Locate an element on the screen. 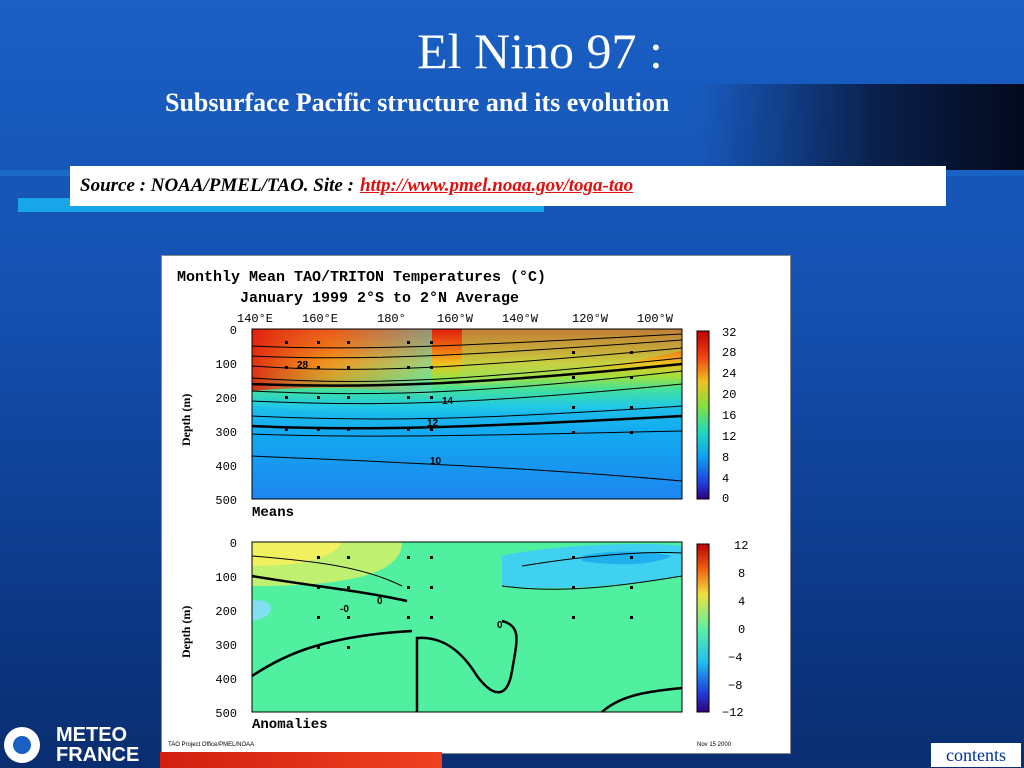 This screenshot has height=768, width=1024. means-contour-labels: 28 14 12 10 is located at coordinates (375, 413).